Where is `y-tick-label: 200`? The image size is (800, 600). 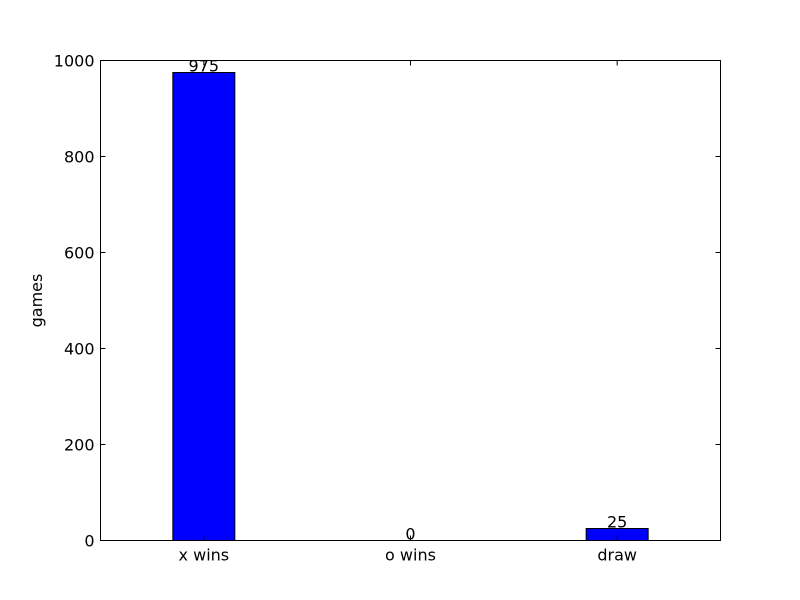 y-tick-label: 200 is located at coordinates (79, 445).